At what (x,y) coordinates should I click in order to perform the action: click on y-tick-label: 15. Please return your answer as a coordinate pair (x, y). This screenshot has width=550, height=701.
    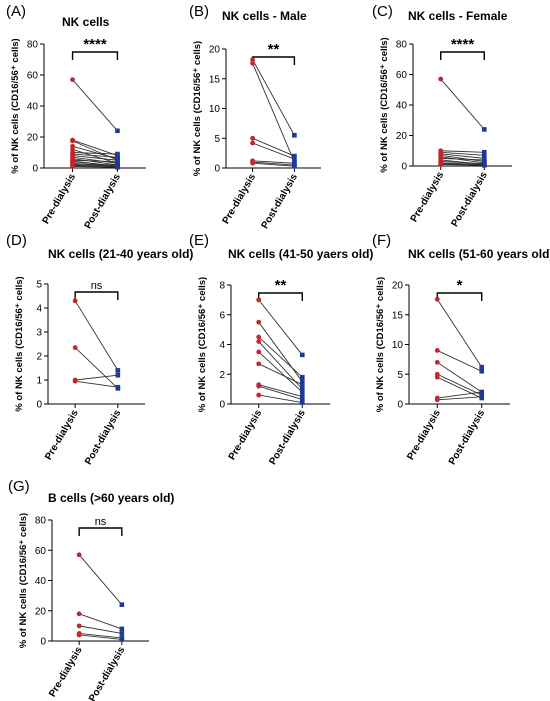
    Looking at the image, I should click on (398, 315).